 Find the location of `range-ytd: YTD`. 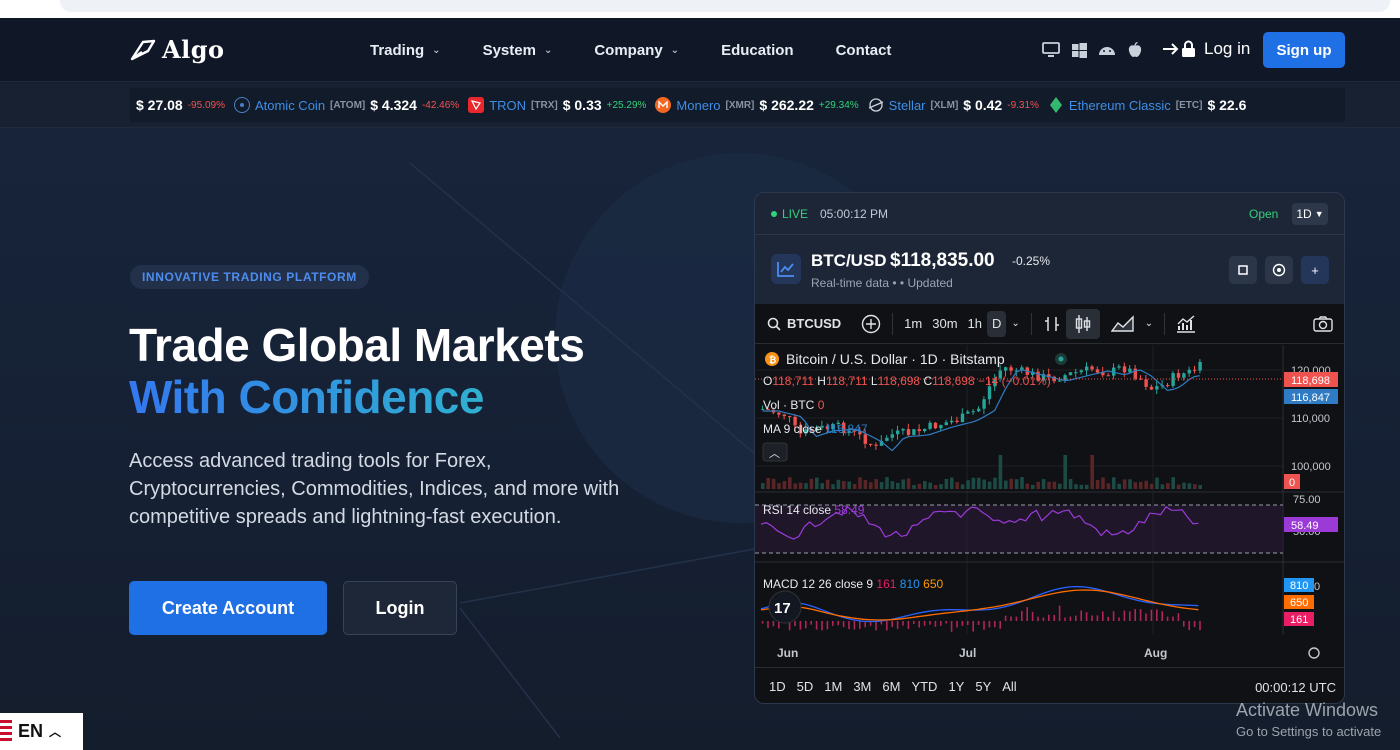

range-ytd: YTD is located at coordinates (924, 686).